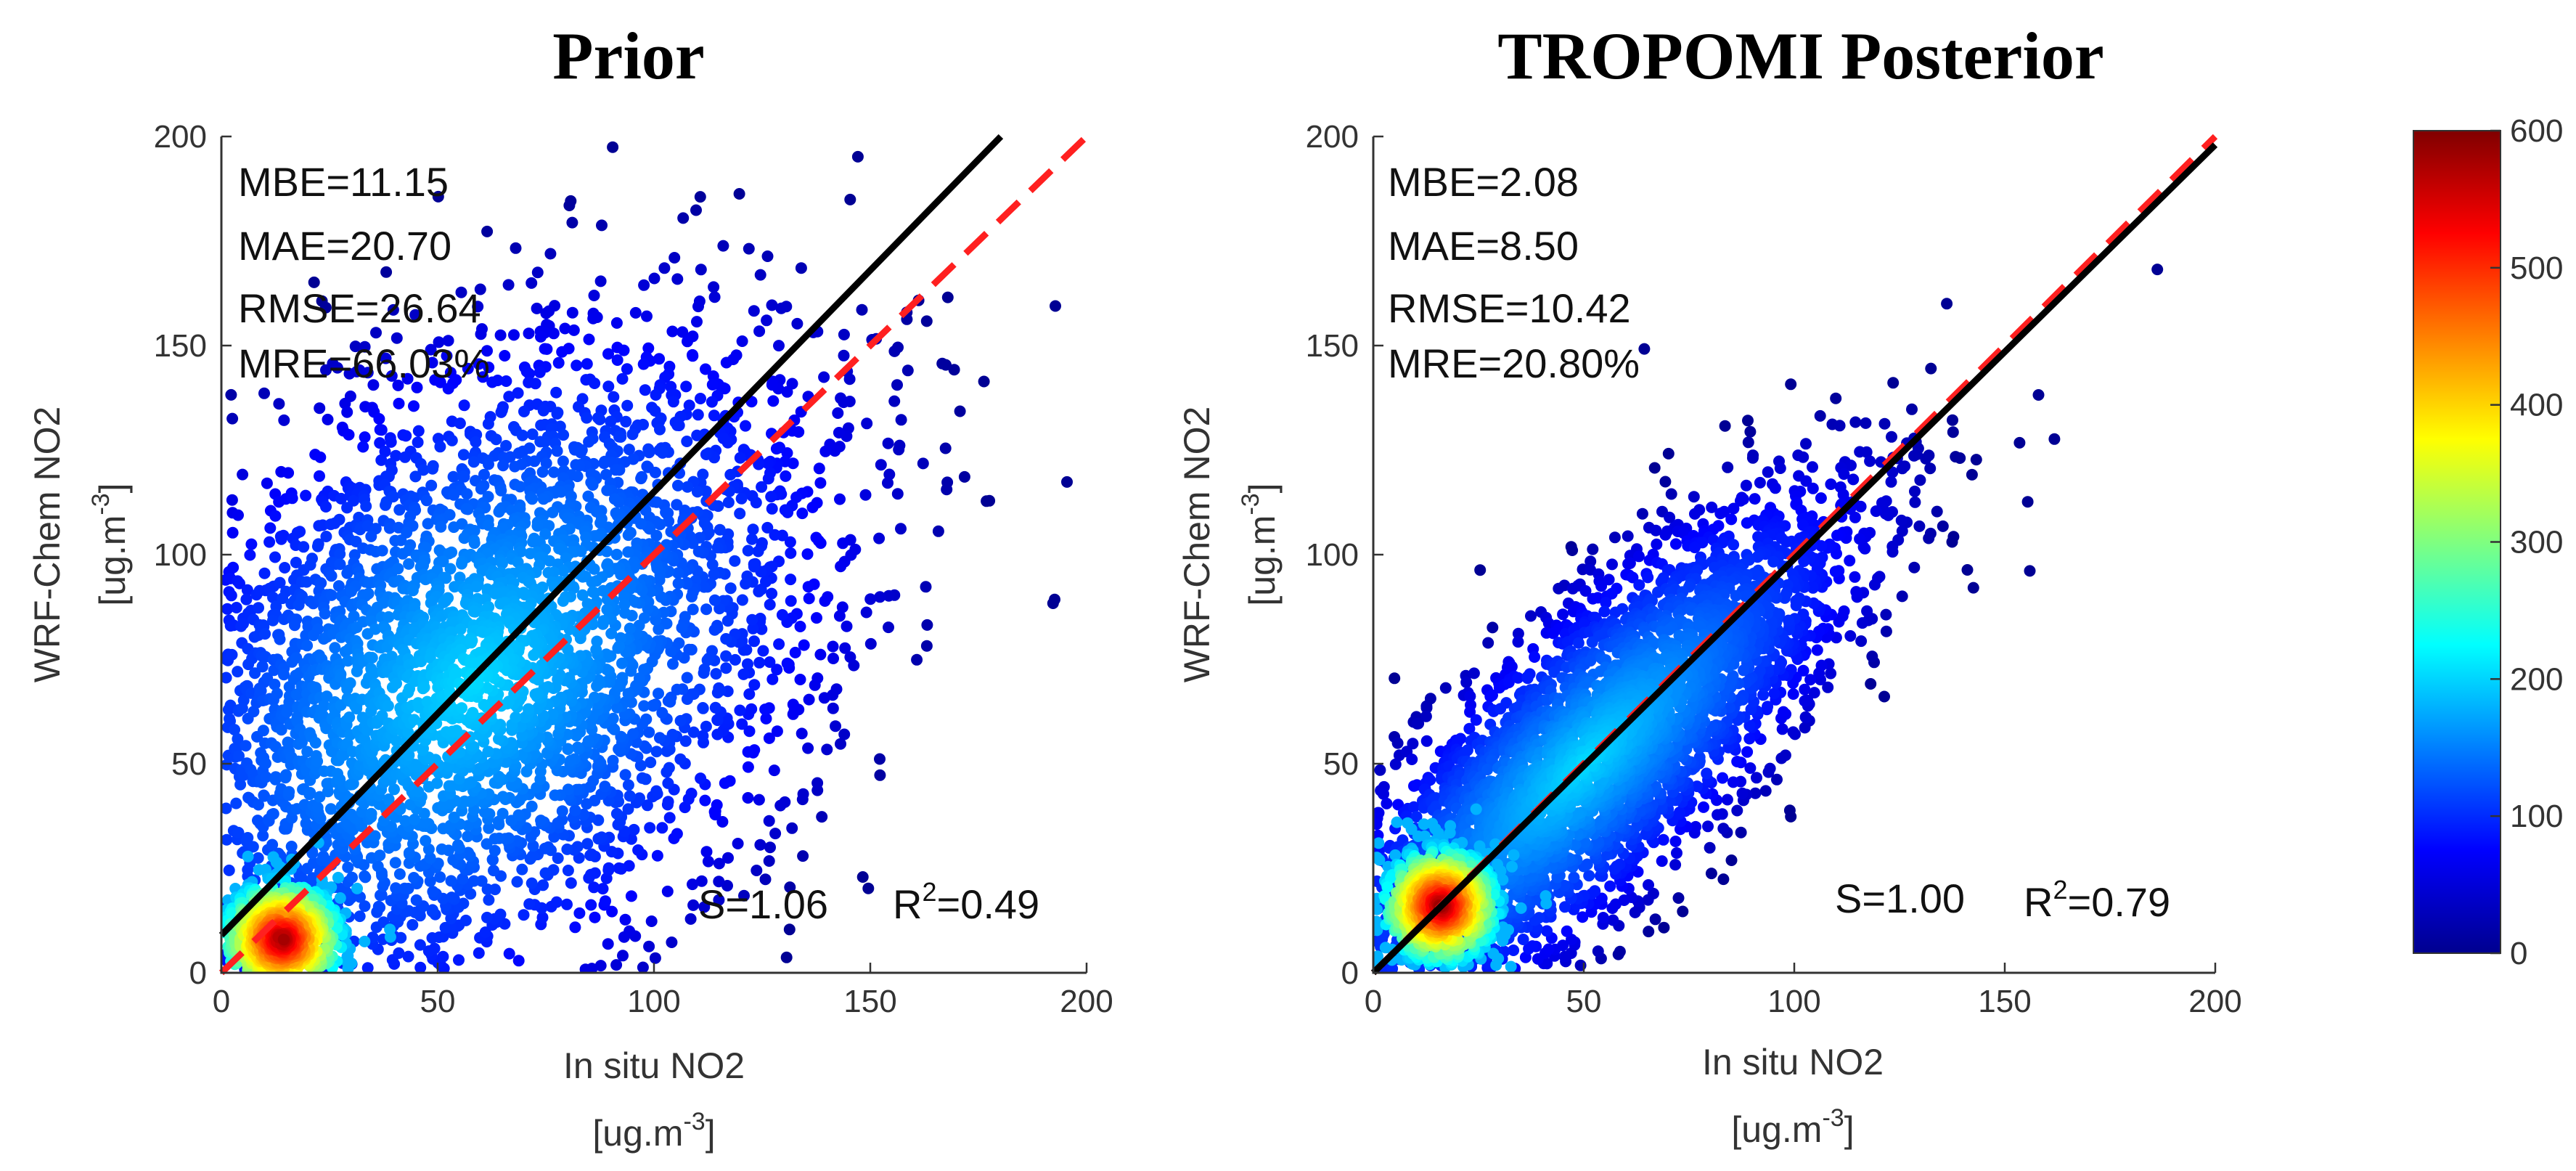 This screenshot has width=2576, height=1171. Describe the element at coordinates (438, 1001) in the screenshot. I see `x-tick-label: 50` at that location.